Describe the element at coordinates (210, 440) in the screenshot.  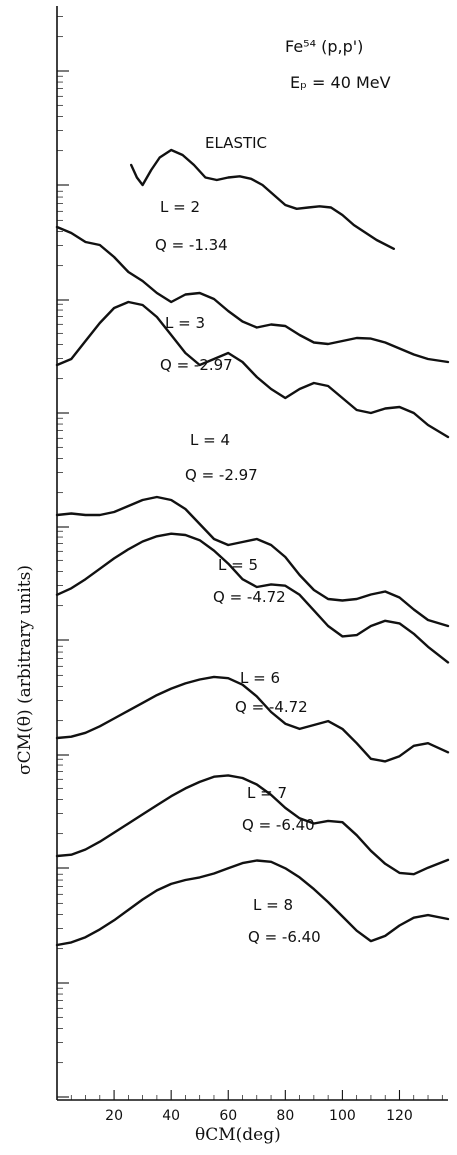
I see `curve-label: L = 4` at that location.